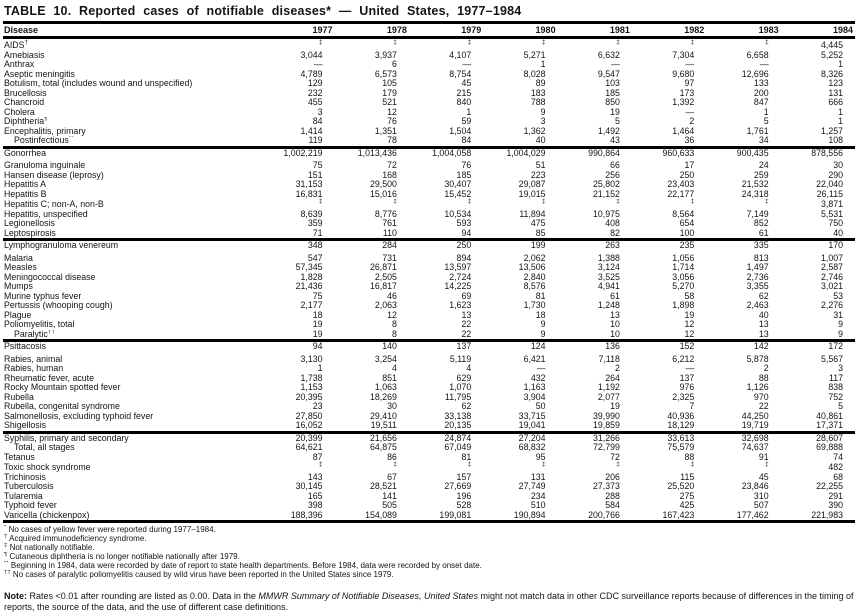 This screenshot has width=858, height=612. Describe the element at coordinates (383, 447) in the screenshot. I see `value-cell: 64,875` at that location.